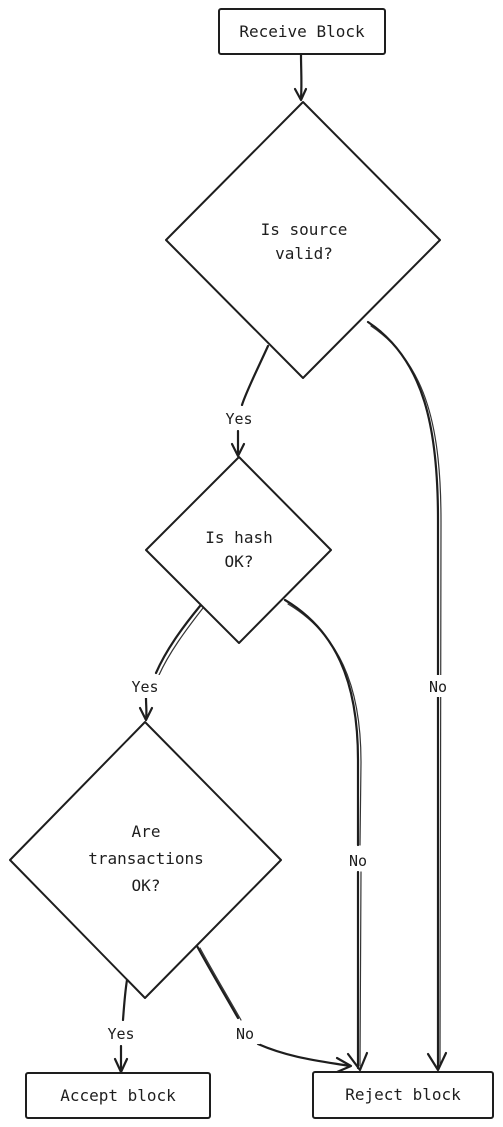 The width and height of the screenshot is (503, 1127). Describe the element at coordinates (303, 240) in the screenshot. I see `decision-source-valid: Is source valid?` at that location.